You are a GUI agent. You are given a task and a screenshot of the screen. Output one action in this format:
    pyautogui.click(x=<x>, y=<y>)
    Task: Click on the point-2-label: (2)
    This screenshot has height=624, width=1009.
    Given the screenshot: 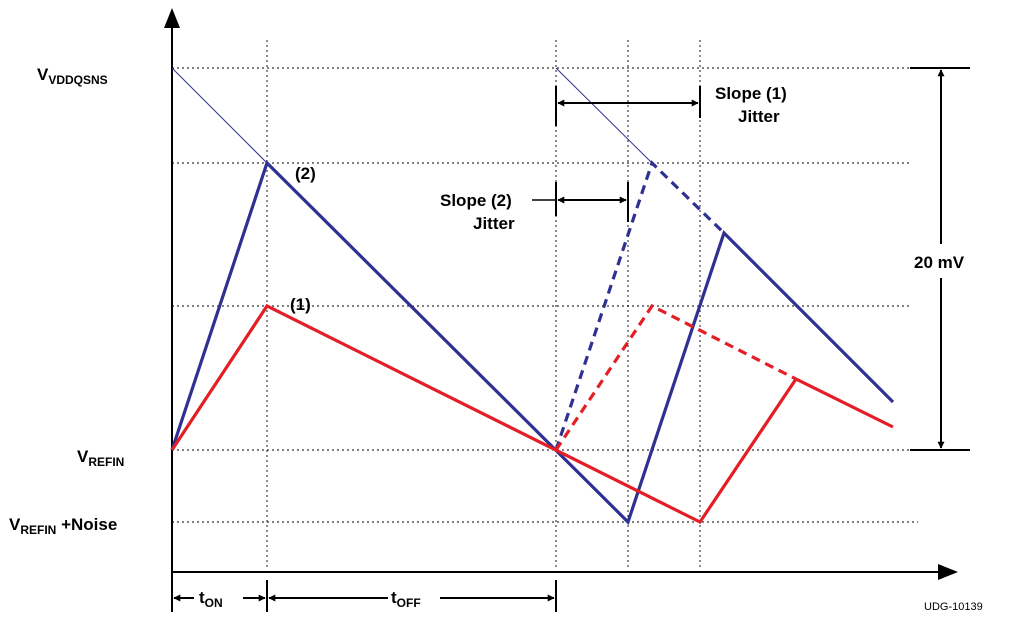 What is the action you would take?
    pyautogui.click(x=305, y=173)
    